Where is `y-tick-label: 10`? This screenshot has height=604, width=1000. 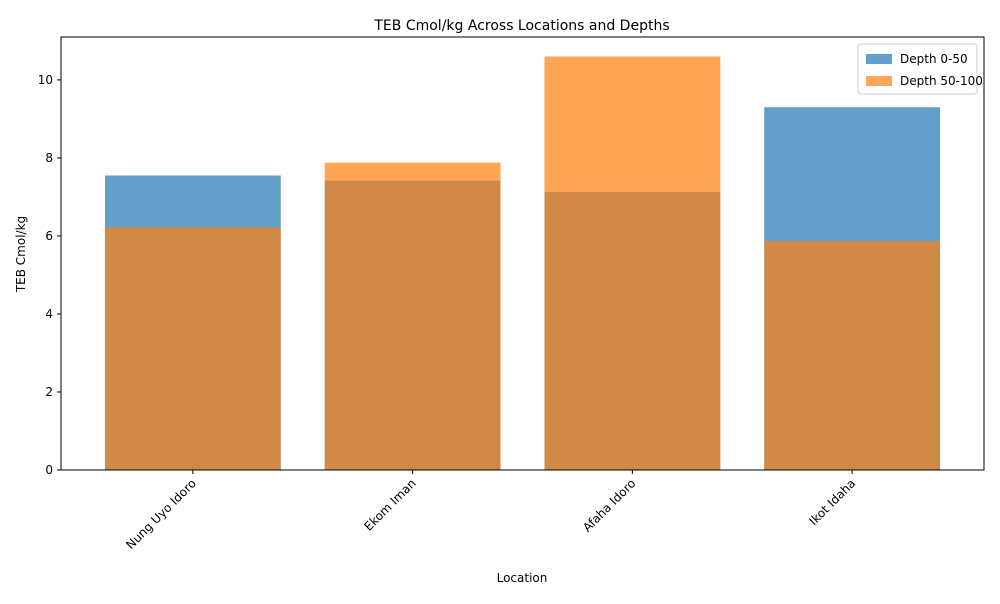
y-tick-label: 10 is located at coordinates (45, 80).